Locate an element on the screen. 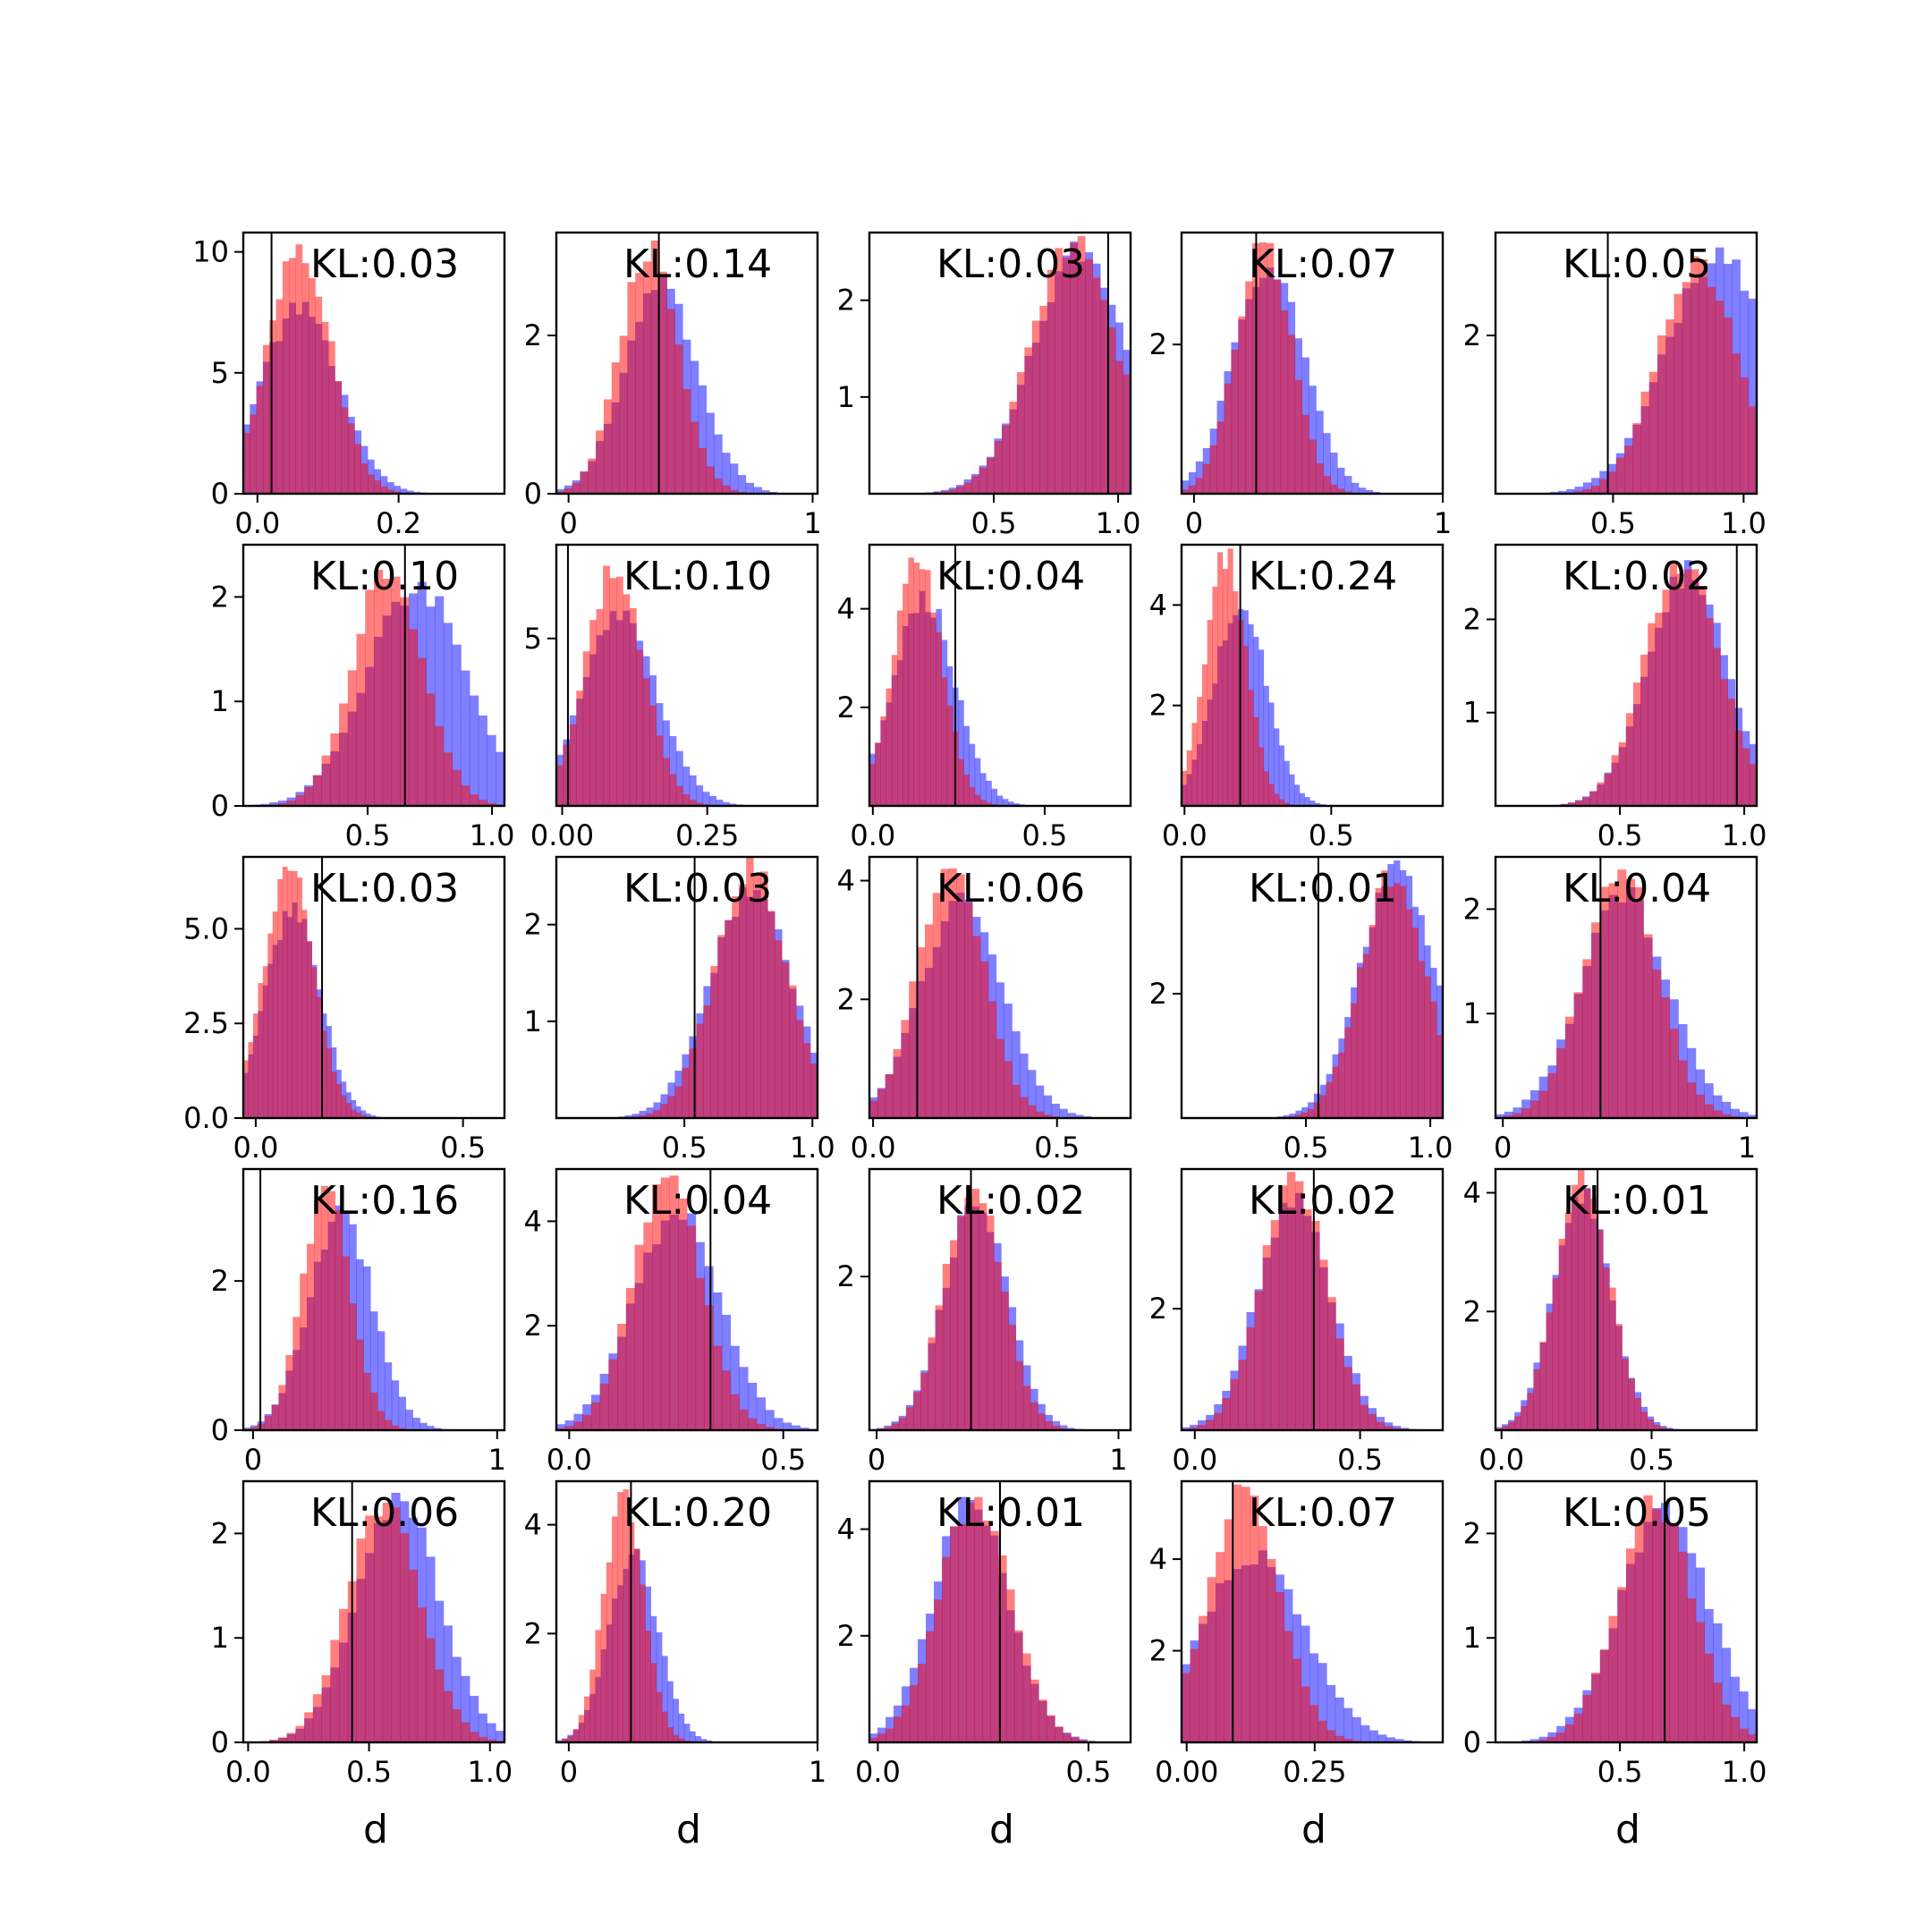  x-tick-label: 0.5 is located at coordinates (685, 1148).